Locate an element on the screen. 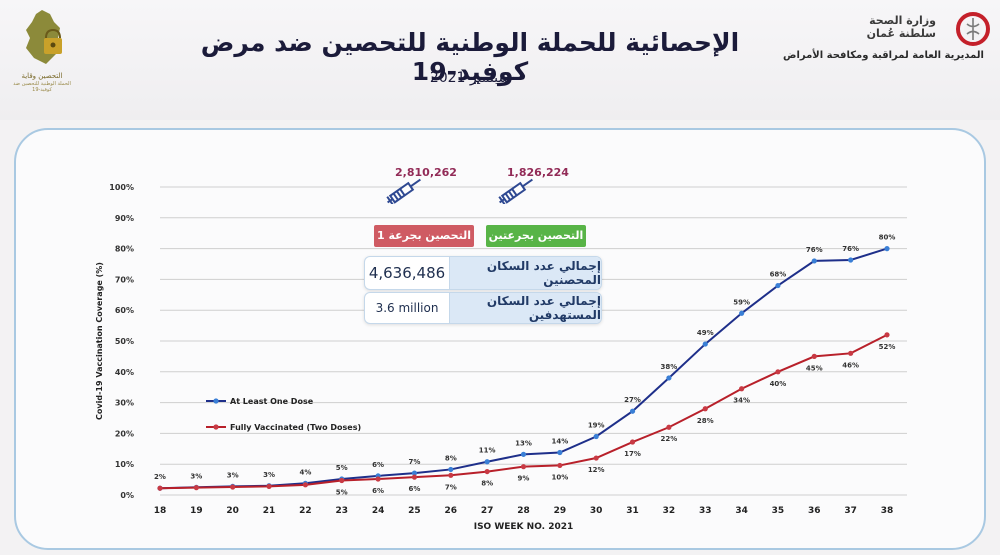  data-label: 12% is located at coordinates (596, 470).